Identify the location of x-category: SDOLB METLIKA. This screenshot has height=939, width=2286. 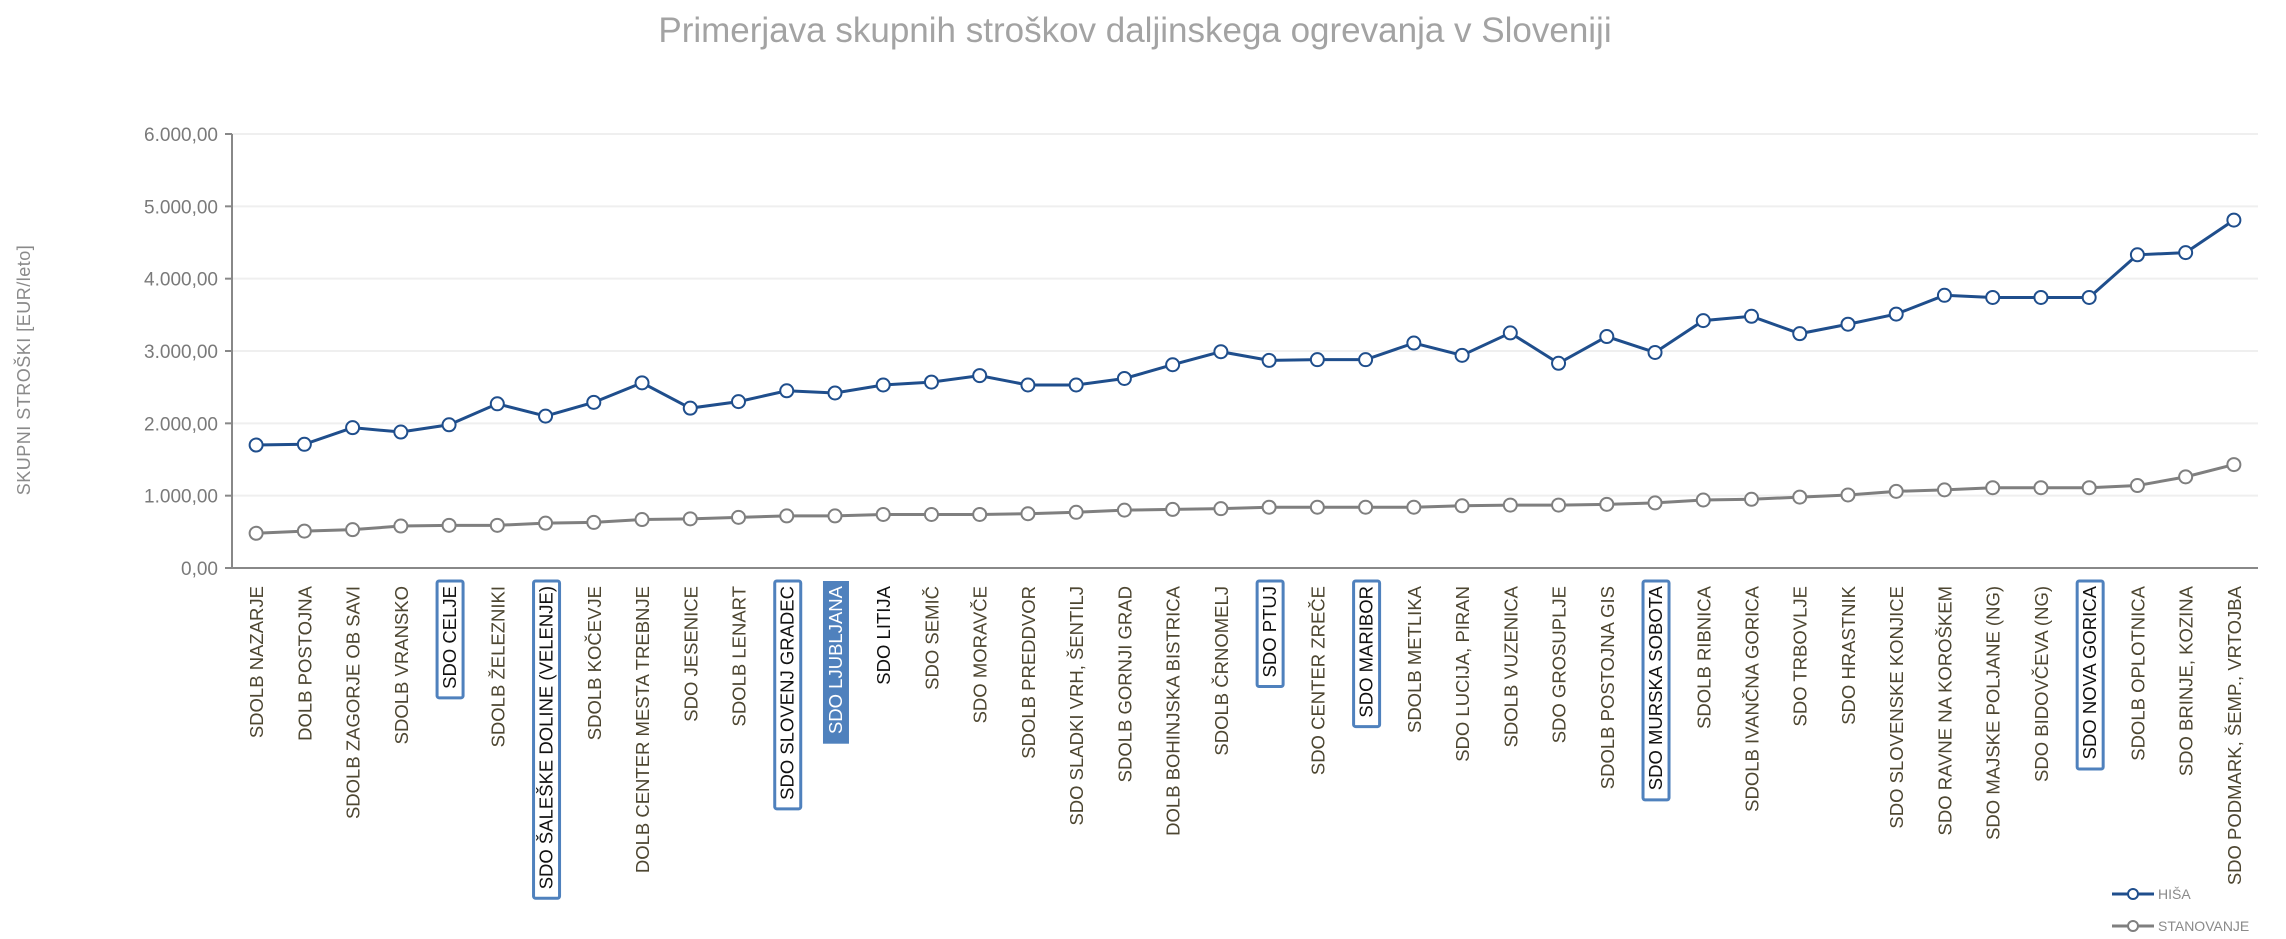
(1414, 659).